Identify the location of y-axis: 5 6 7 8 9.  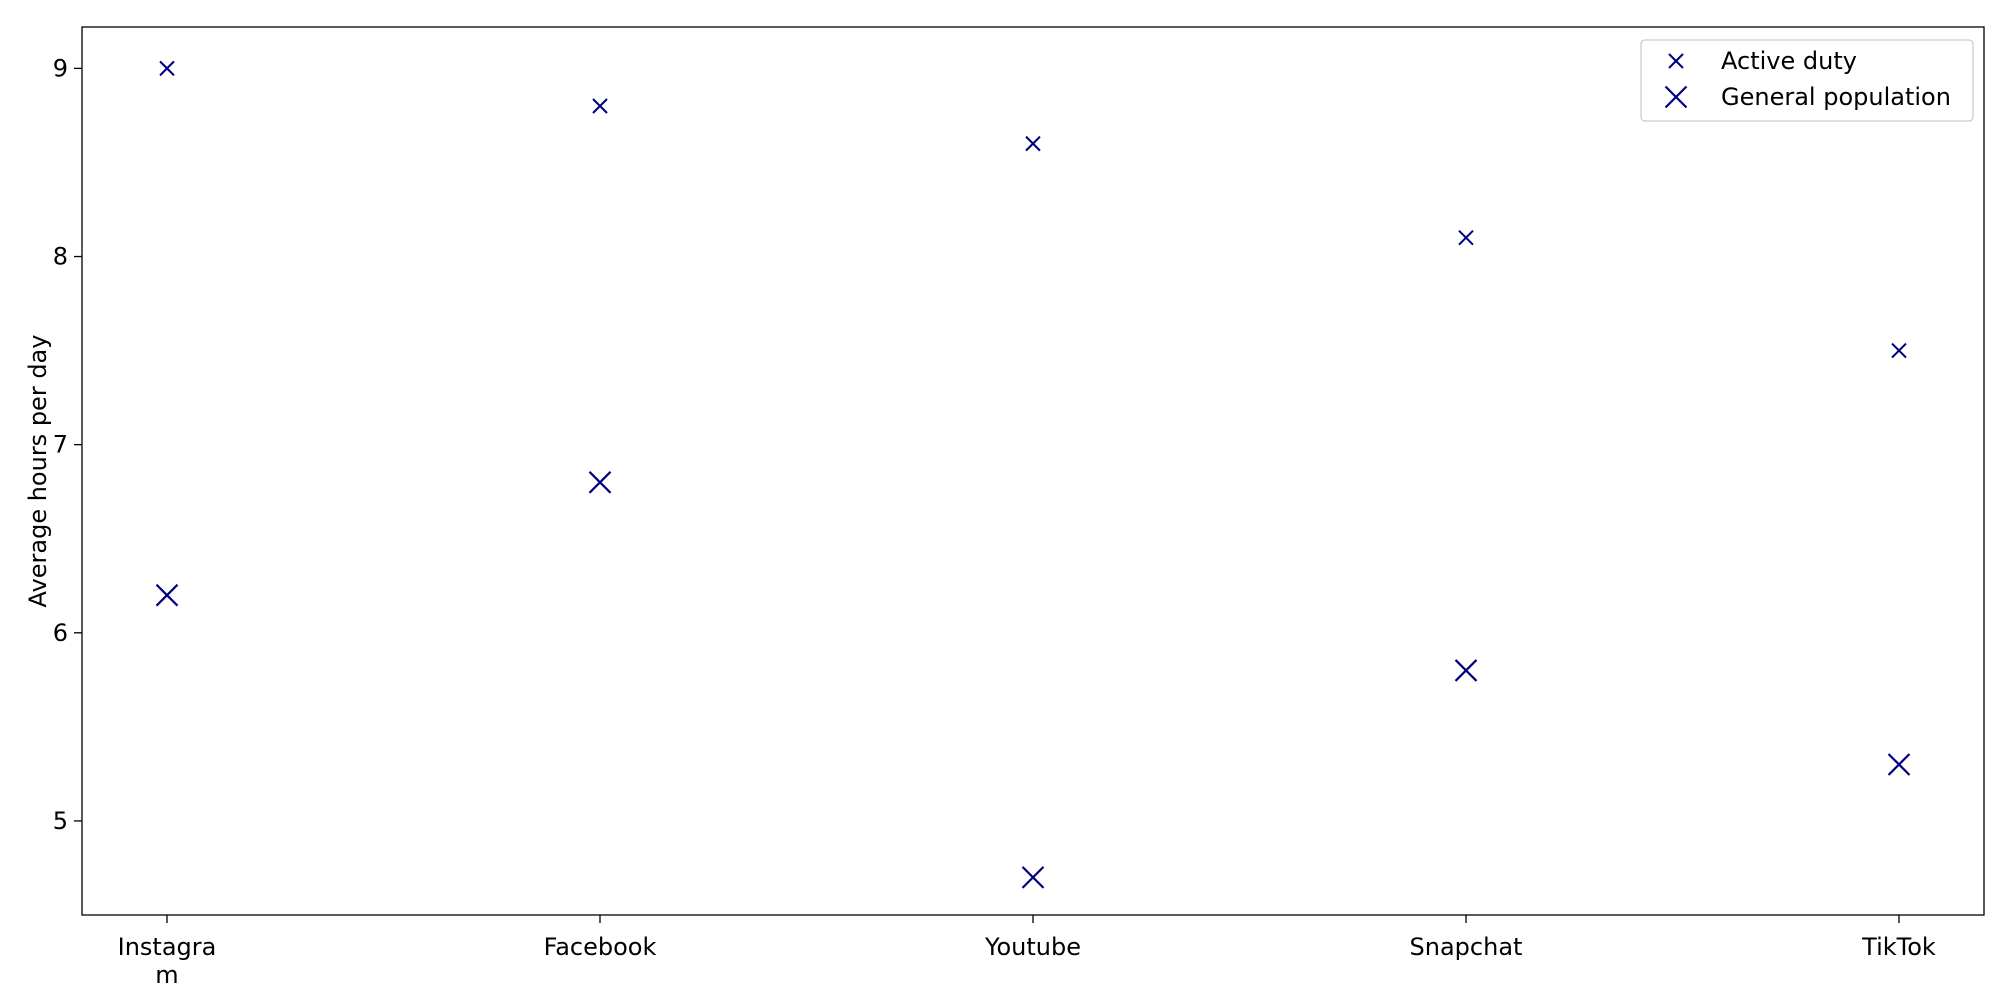
(67, 444).